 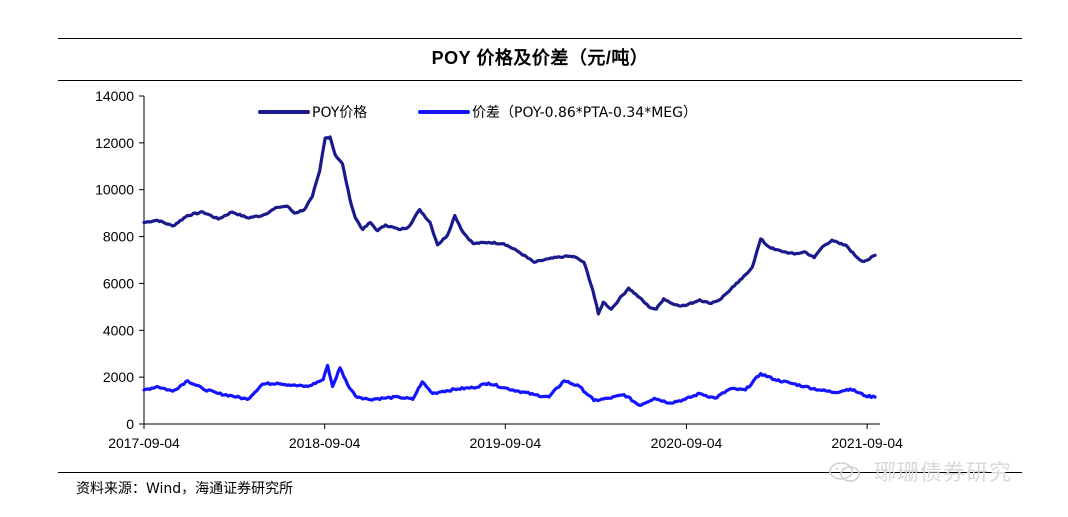 What do you see at coordinates (118, 283) in the screenshot?
I see `y-tick-label: 6000` at bounding box center [118, 283].